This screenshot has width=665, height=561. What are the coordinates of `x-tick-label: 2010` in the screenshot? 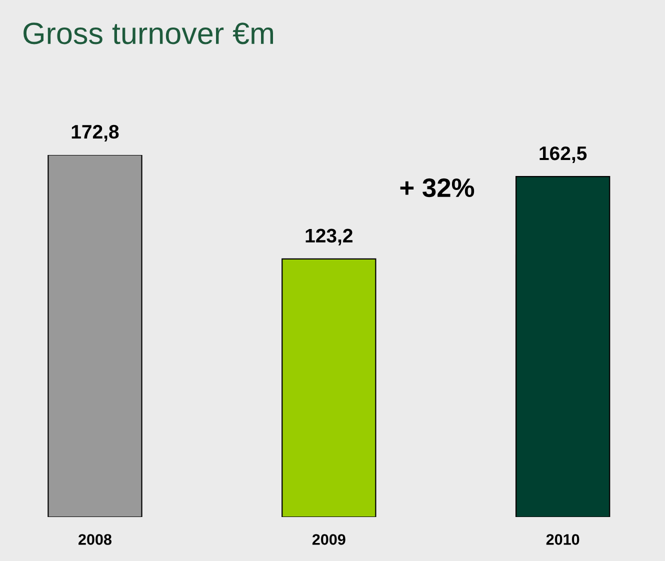 It's located at (563, 539).